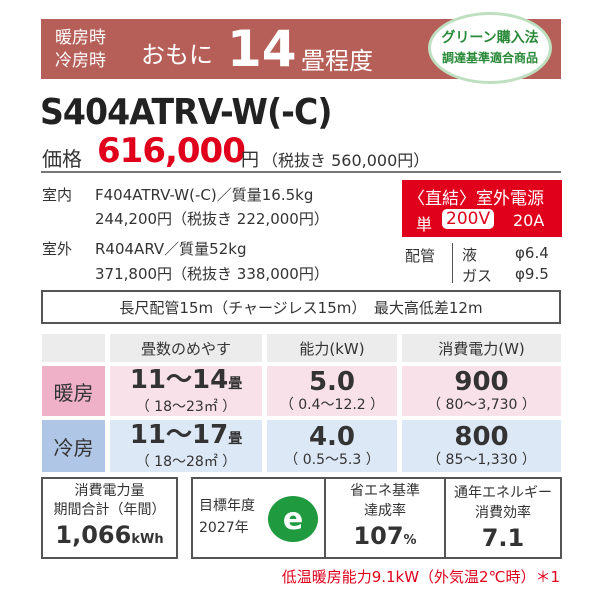 This screenshot has height=600, width=600. I want to click on model-number: S404ATRV-W(-C), so click(186, 112).